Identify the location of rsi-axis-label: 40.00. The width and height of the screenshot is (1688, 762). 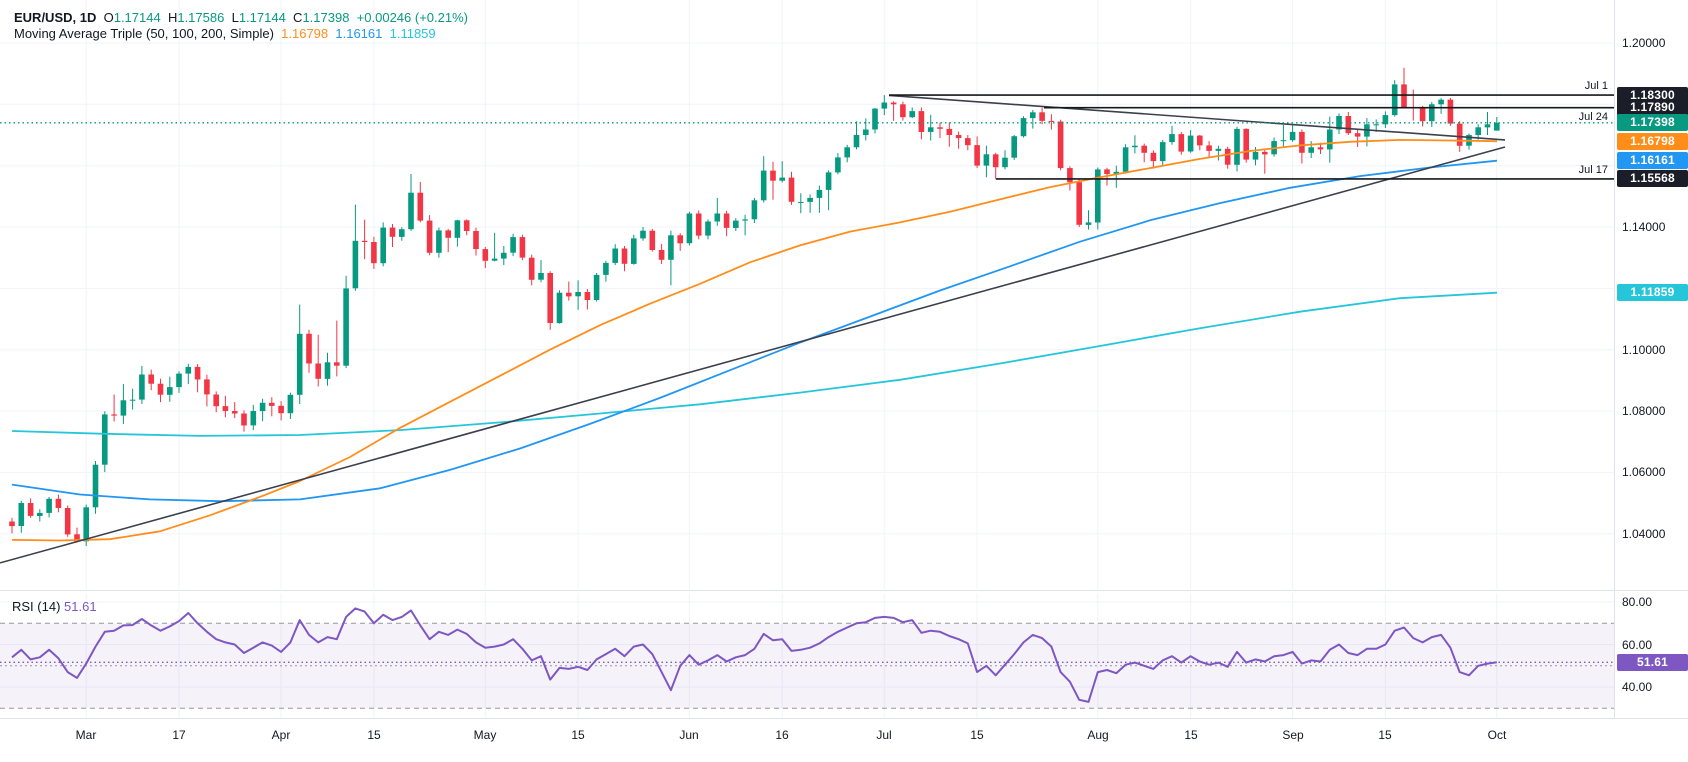
(1637, 687).